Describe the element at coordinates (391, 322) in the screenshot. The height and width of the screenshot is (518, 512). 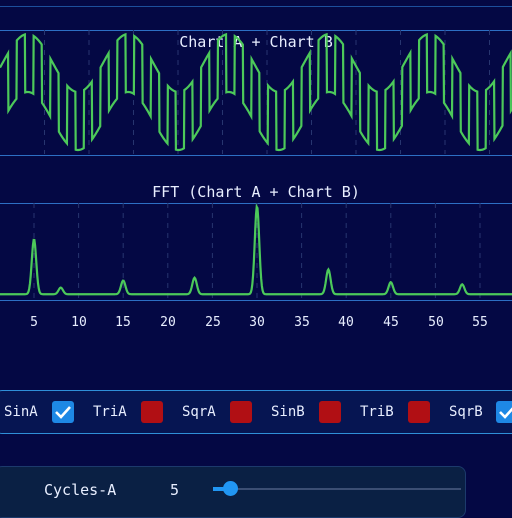
I see `fft-tick-label: 45` at that location.